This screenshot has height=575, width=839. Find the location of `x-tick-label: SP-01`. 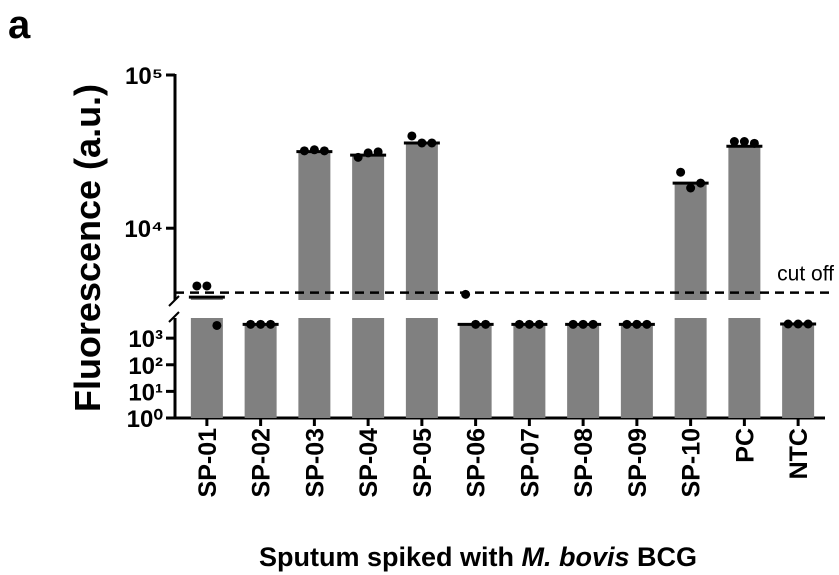

x-tick-label: SP-01 is located at coordinates (208, 463).